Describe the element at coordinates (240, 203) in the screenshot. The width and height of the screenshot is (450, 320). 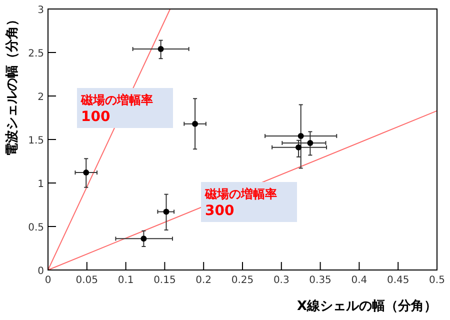
I see `annotation: 磁場の増幅率 300` at that location.